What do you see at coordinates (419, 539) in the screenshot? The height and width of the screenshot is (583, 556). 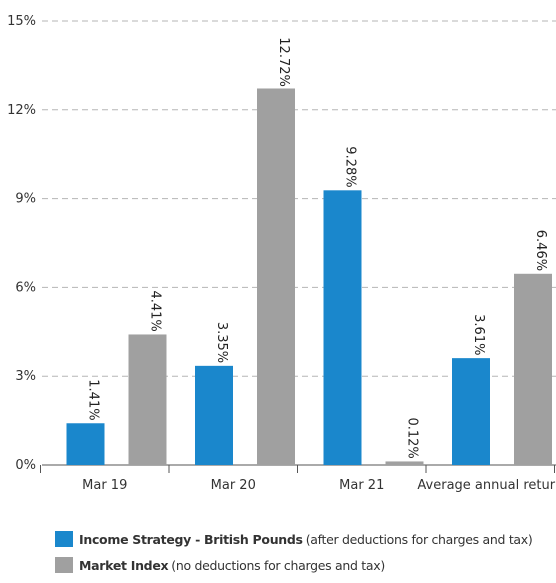 I see `legend-note-income-strategy: (after deductions for charges and tax)` at bounding box center [419, 539].